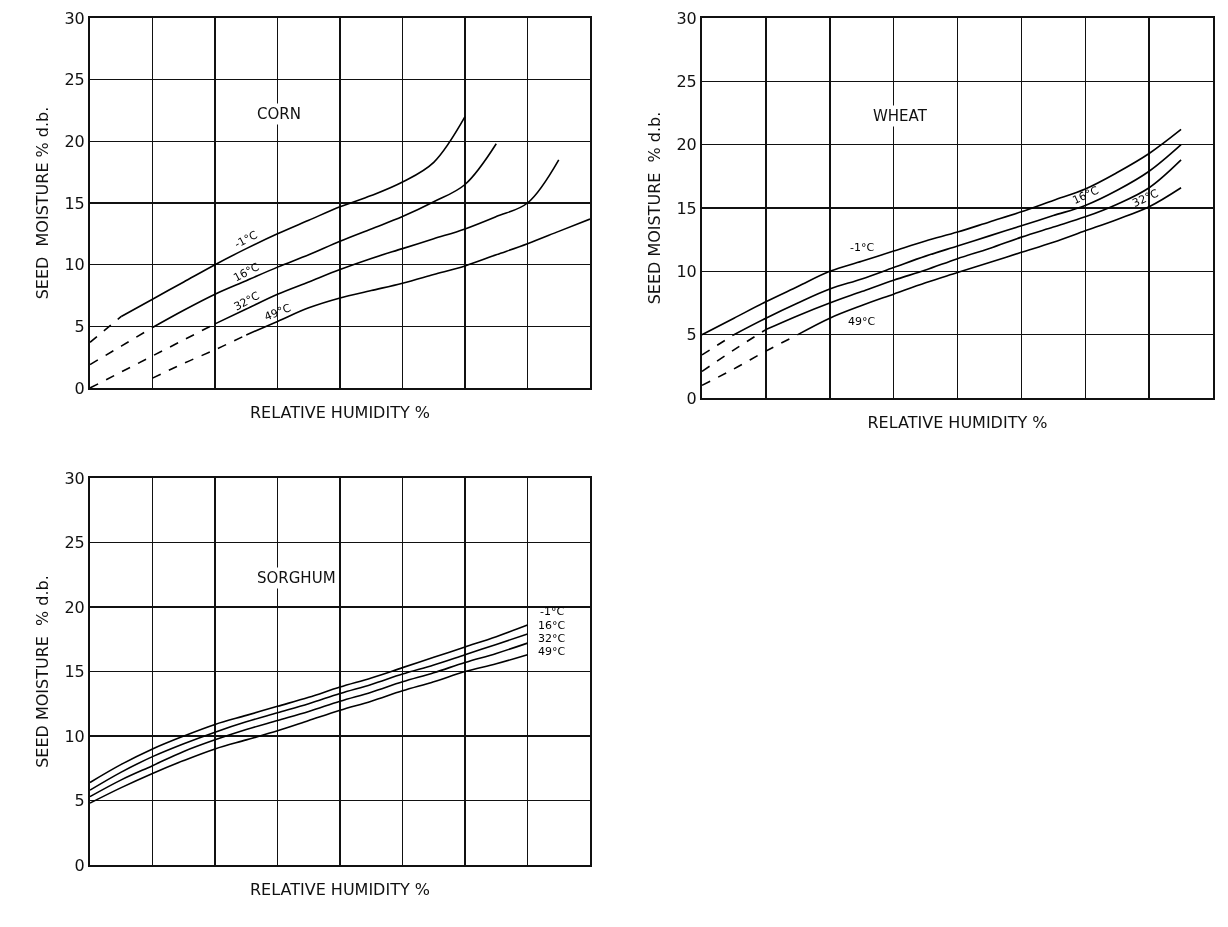 The width and height of the screenshot is (1228, 927). Describe the element at coordinates (277, 312) in the screenshot. I see `text: 49°C` at that location.